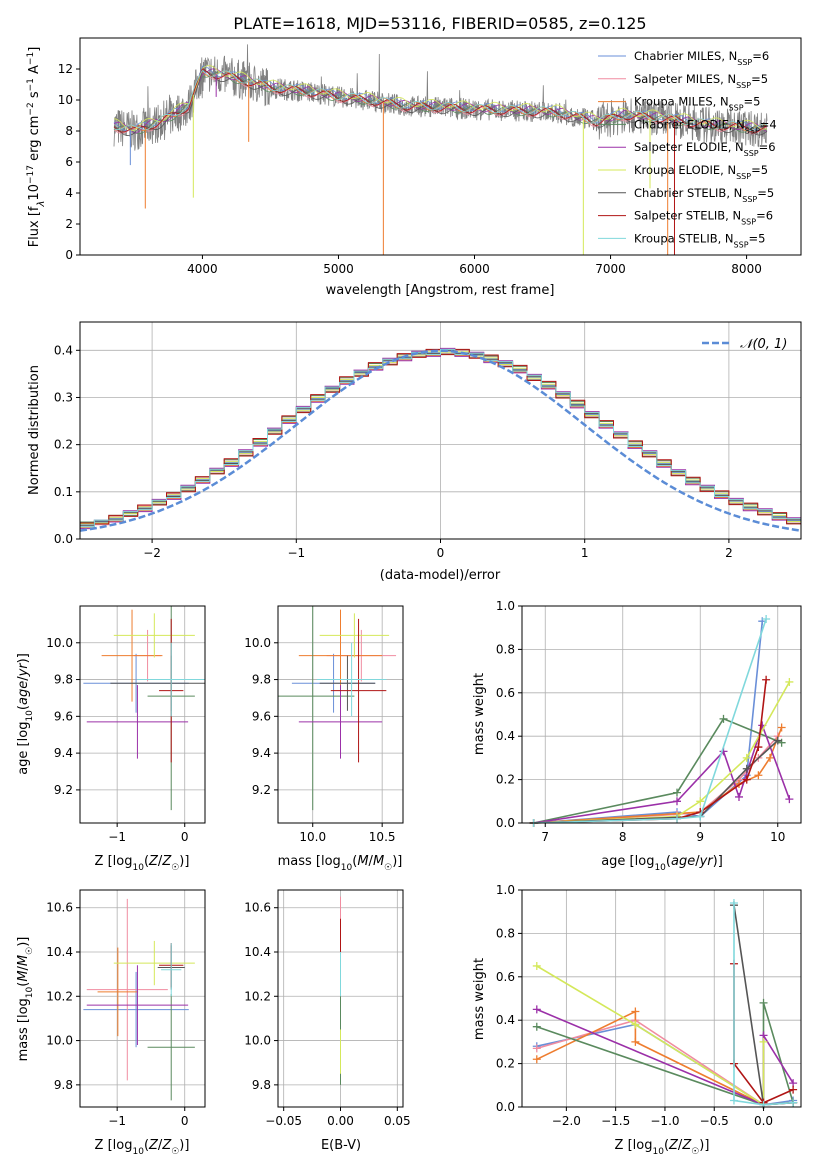 The height and width of the screenshot is (1170, 819). I want to click on z-mass-ytick-label: 9.8, so click(63, 1085).